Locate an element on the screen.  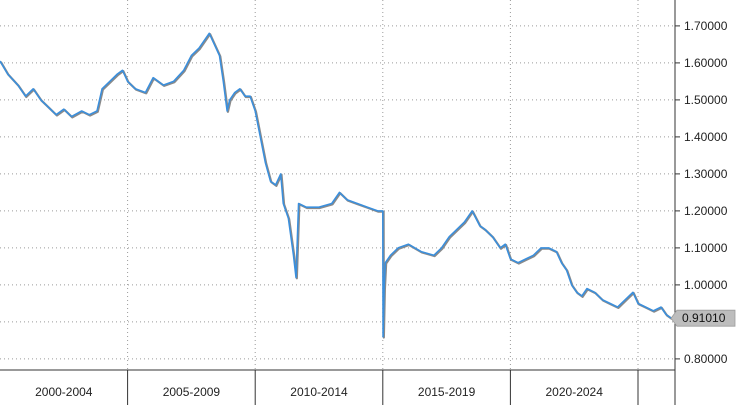
y-tick-label-5: 1.30000 is located at coordinates (706, 174).